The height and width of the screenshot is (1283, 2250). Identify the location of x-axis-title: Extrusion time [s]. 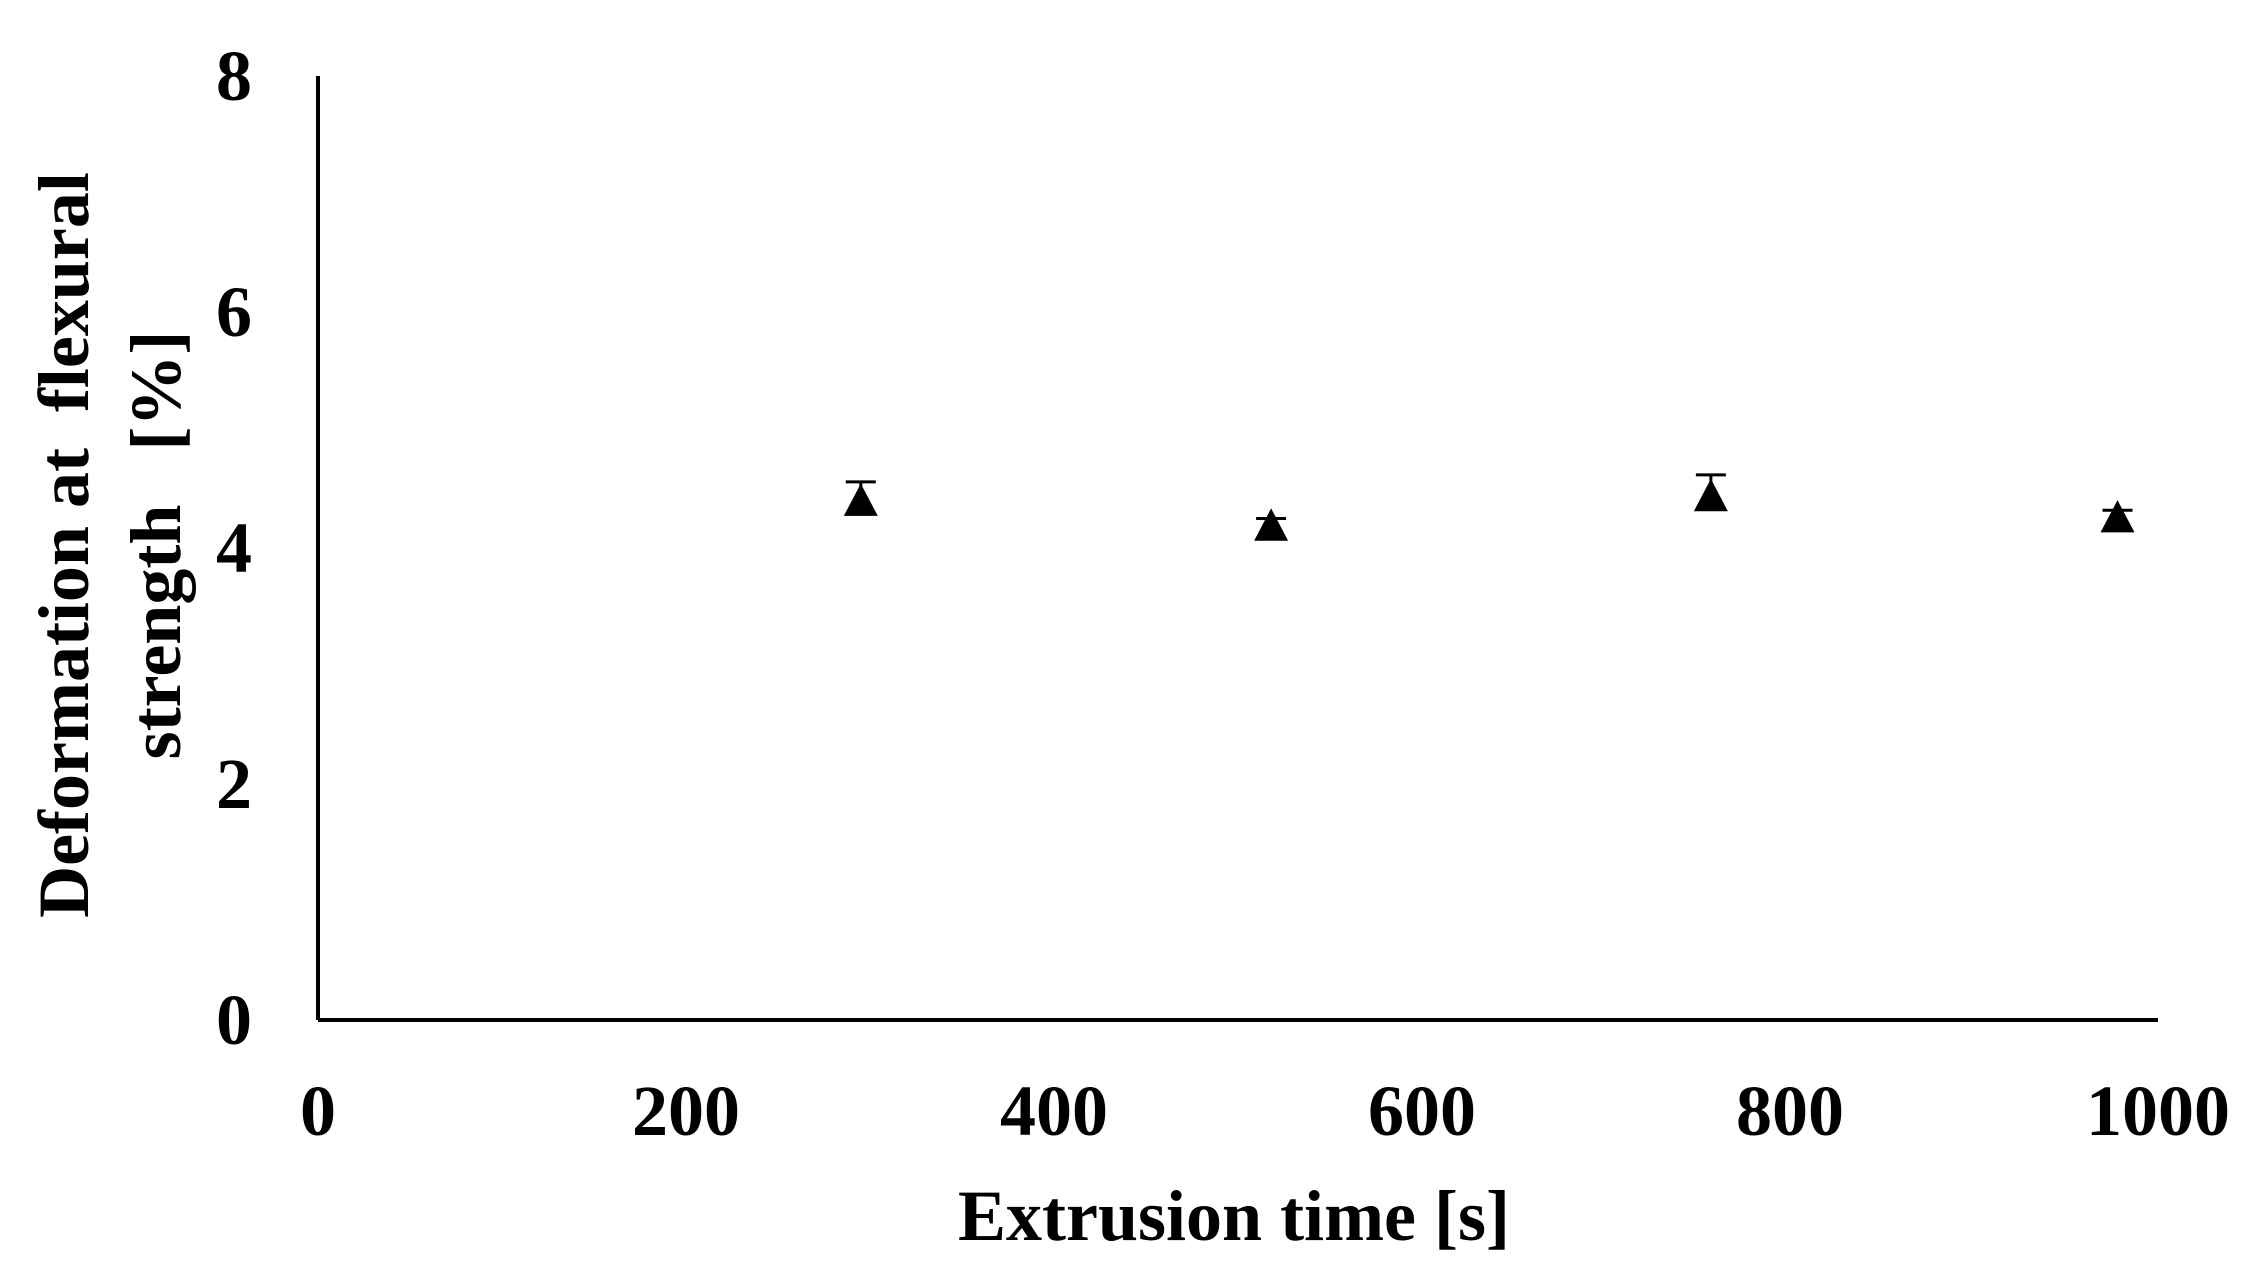
(1234, 1216).